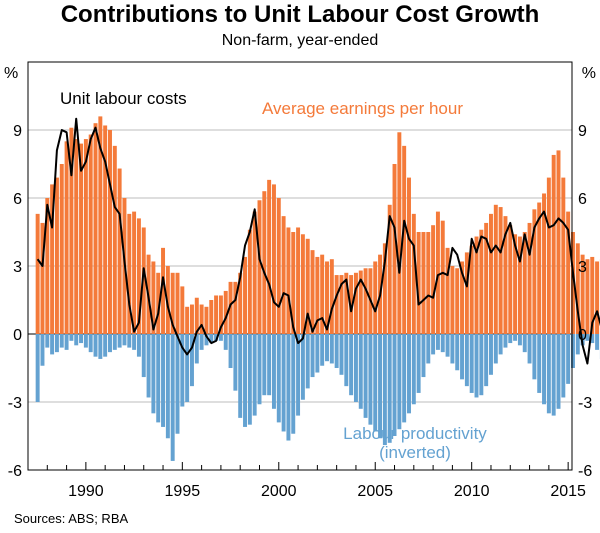 This screenshot has width=600, height=533. I want to click on y-tick-label-left: 9, so click(17, 131).